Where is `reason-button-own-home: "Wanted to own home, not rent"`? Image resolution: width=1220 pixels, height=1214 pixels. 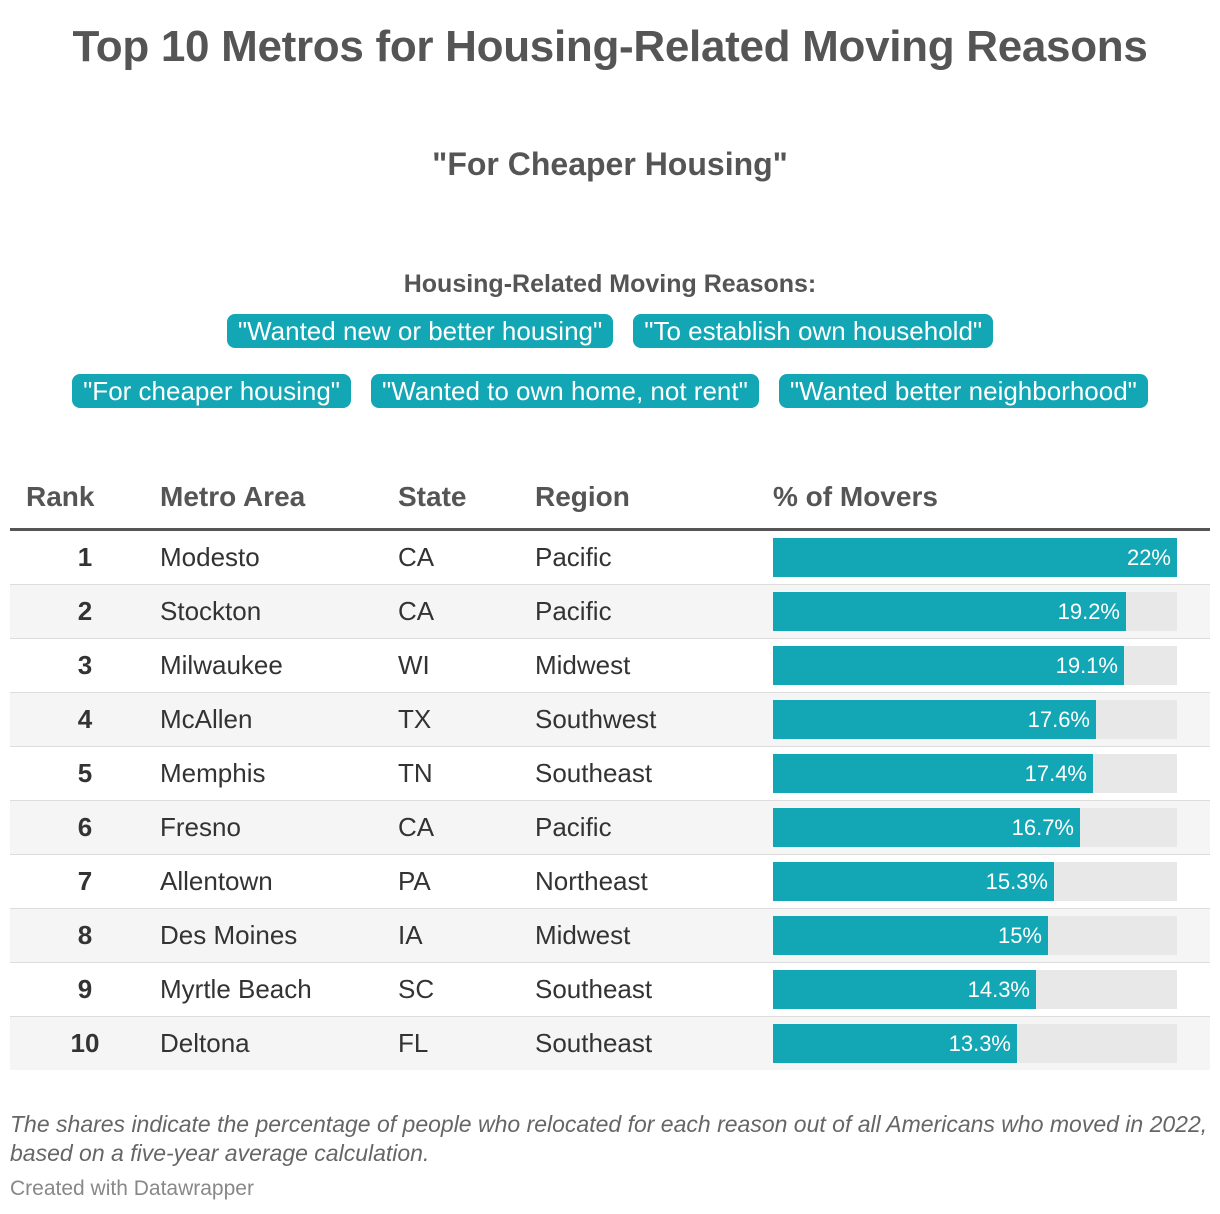 reason-button-own-home: "Wanted to own home, not rent" is located at coordinates (565, 391).